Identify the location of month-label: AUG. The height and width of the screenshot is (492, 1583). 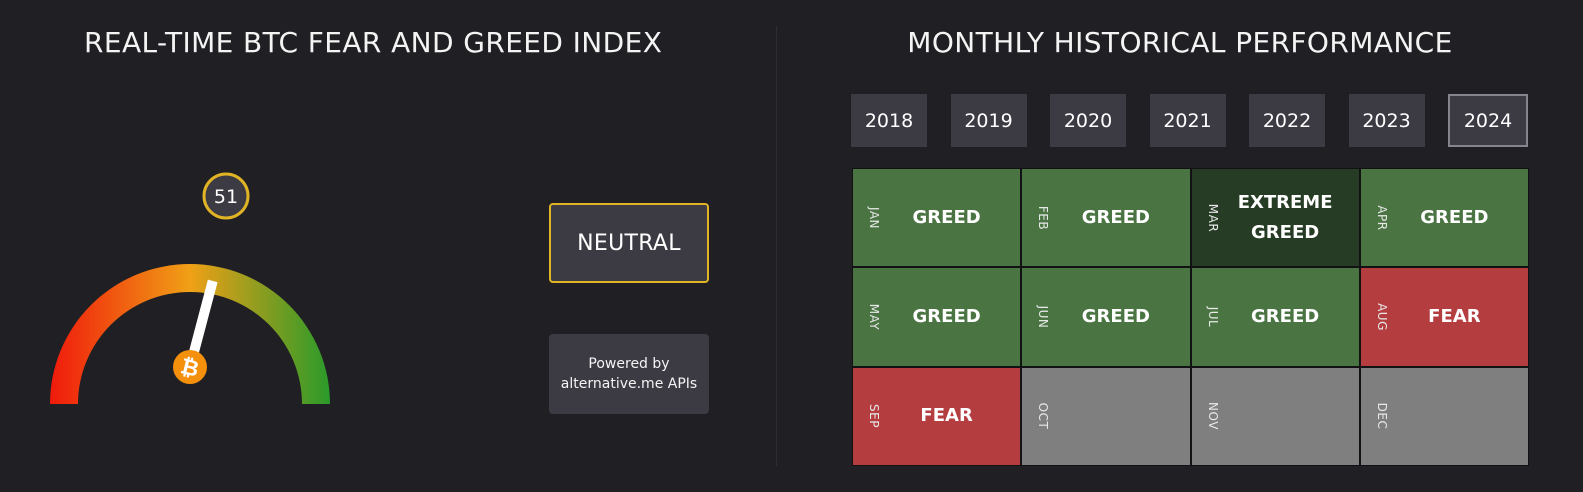
(1381, 317).